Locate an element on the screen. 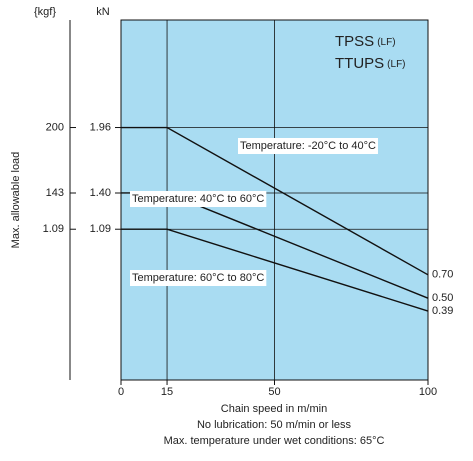 The image size is (473, 461). series-label: Temperature: 40°C to 60°C is located at coordinates (198, 199).